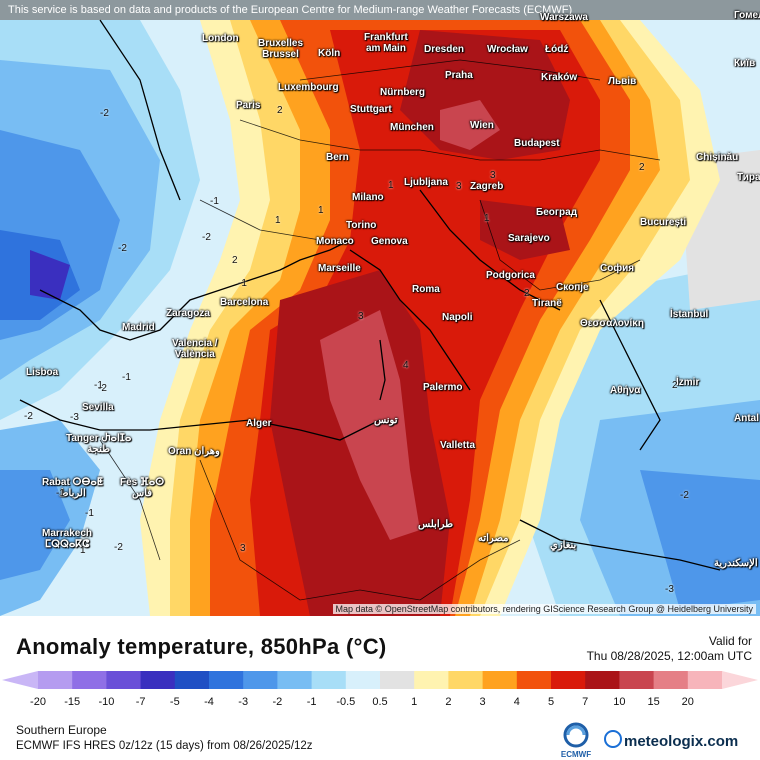 The image size is (760, 760). I want to click on scale-tick-label: 15, so click(653, 702).